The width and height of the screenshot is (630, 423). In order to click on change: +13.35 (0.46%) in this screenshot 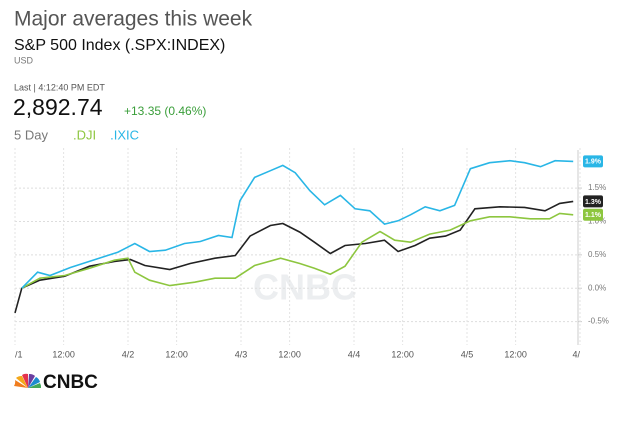, I will do `click(165, 111)`.